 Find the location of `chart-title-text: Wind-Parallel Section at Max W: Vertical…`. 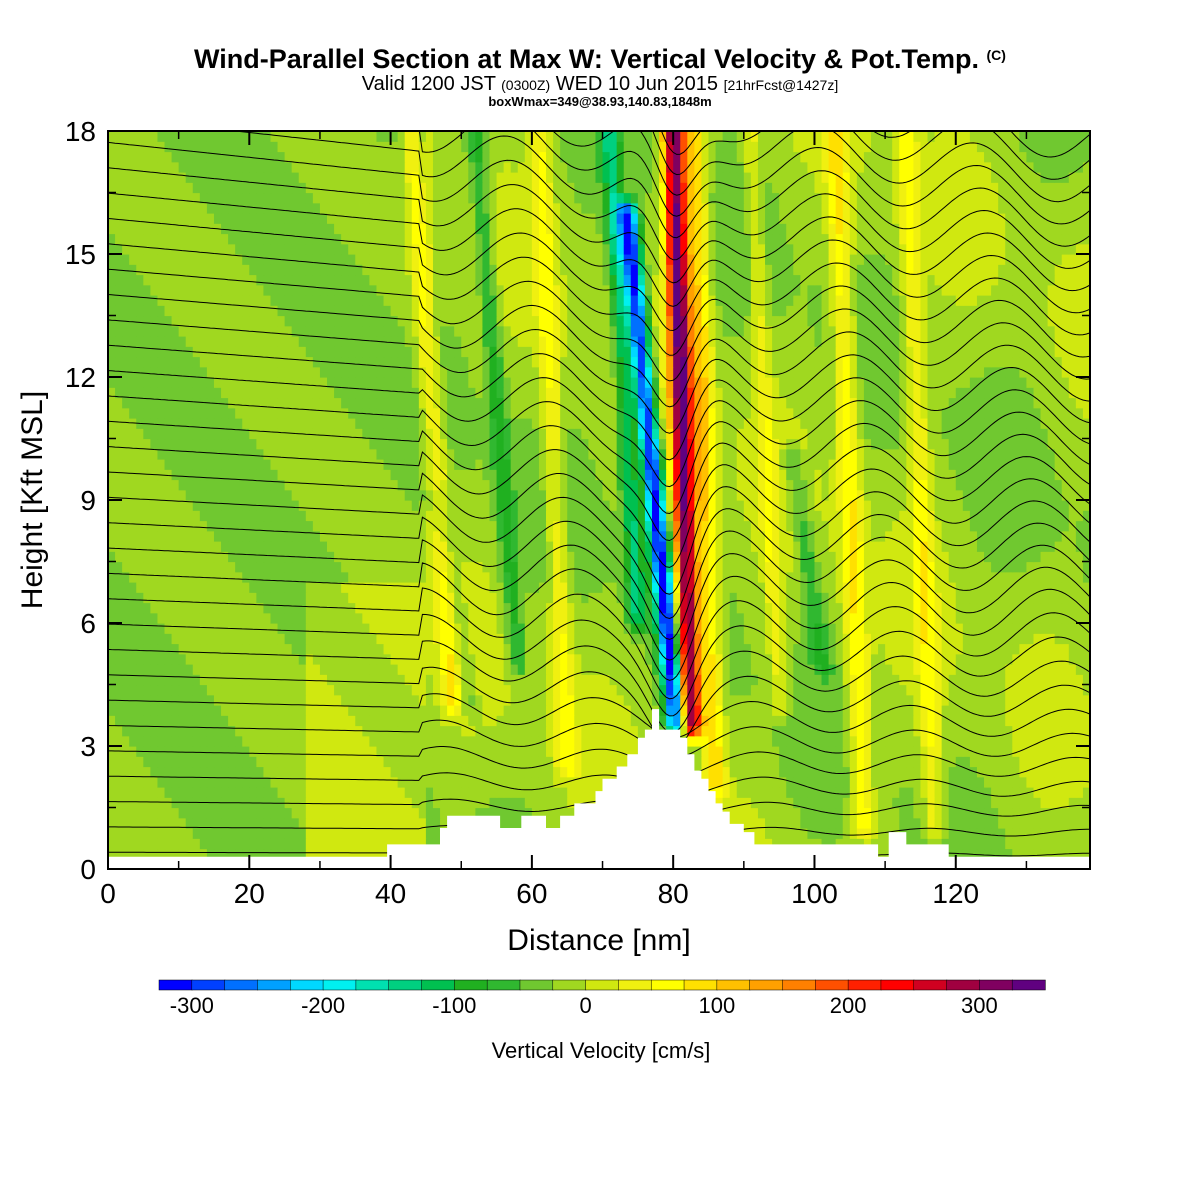

chart-title-text: Wind-Parallel Section at Max W: Vertical… is located at coordinates (586, 59).